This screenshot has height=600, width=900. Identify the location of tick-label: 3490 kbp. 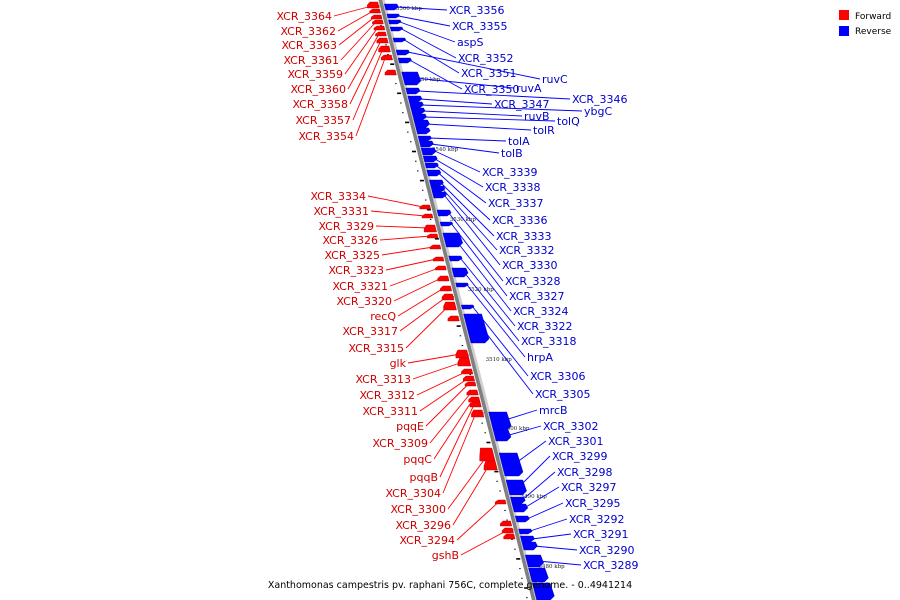
(534, 497).